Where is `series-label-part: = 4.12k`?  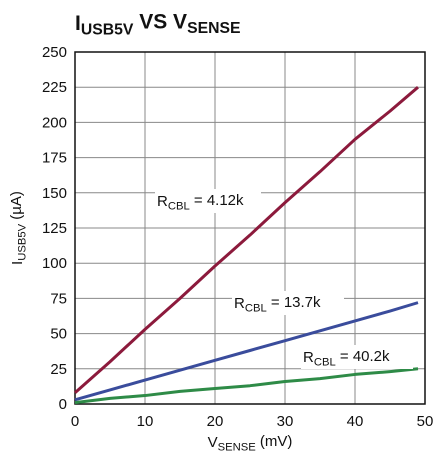 series-label-part: = 4.12k is located at coordinates (217, 200).